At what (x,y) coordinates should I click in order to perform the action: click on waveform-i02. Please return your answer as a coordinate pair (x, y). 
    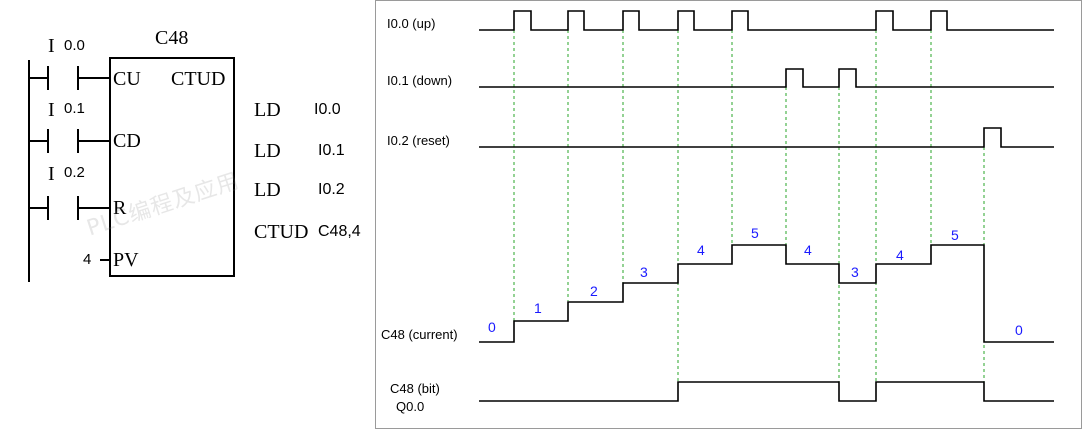
    Looking at the image, I should click on (766, 137).